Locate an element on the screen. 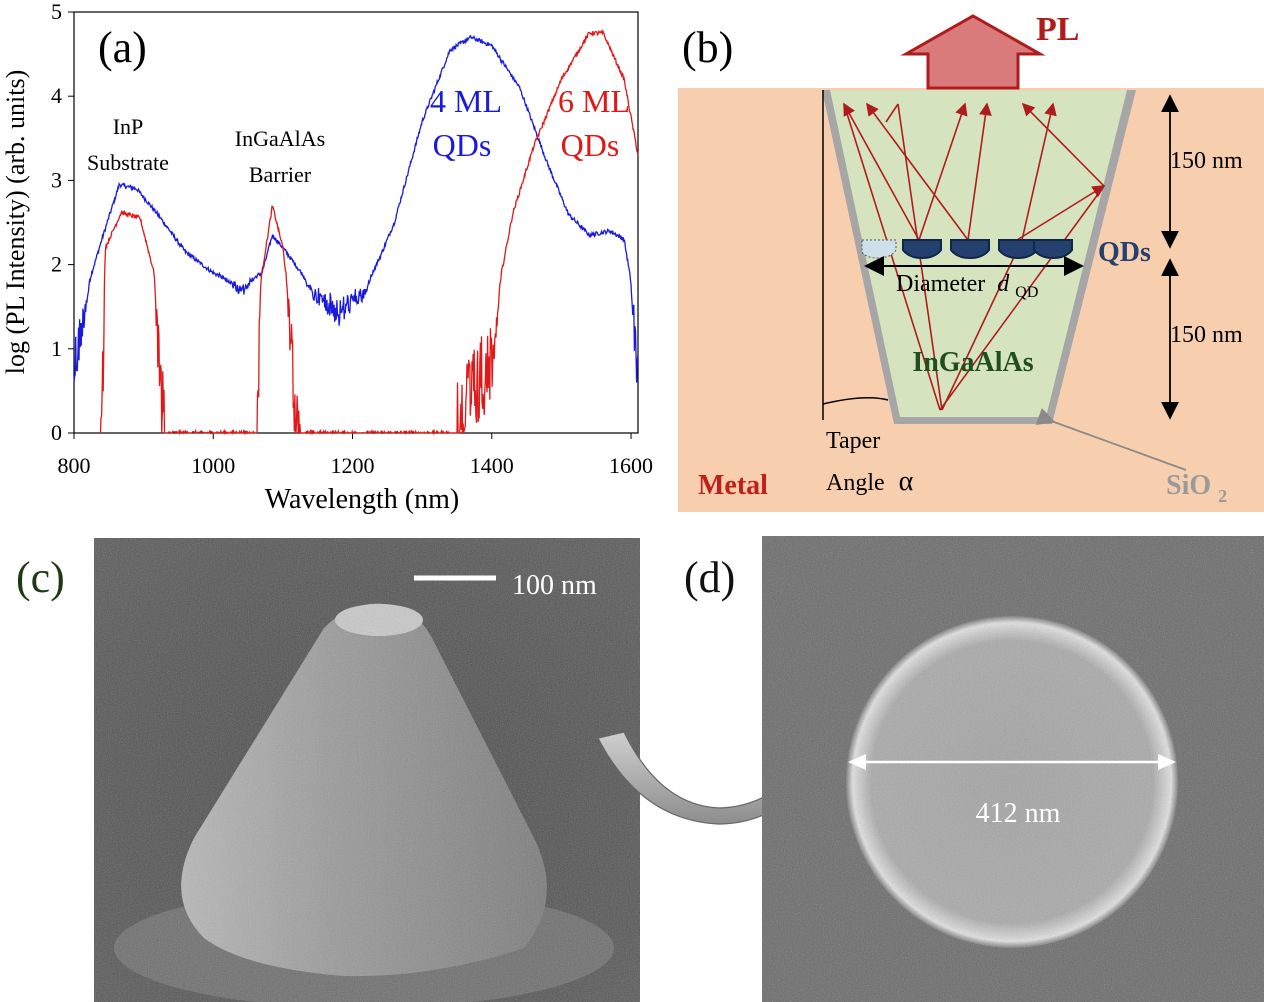  ingaalas-label: InGaAlAs is located at coordinates (972, 362).